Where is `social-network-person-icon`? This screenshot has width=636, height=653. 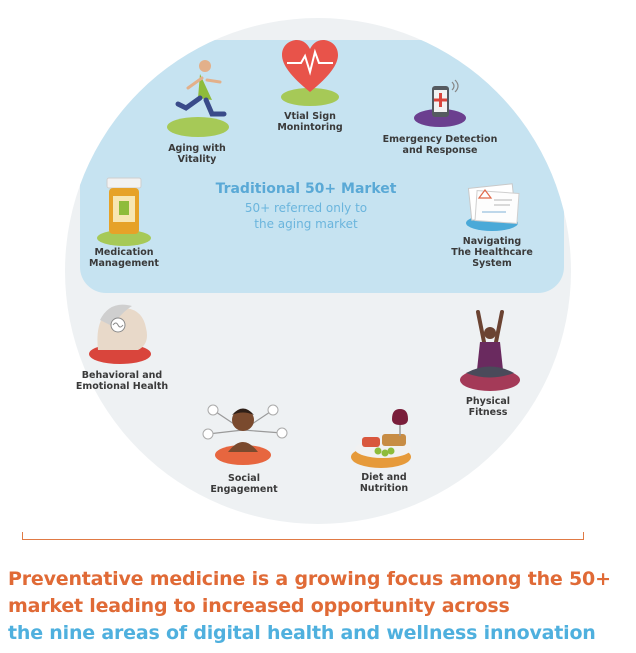 social-network-person-icon is located at coordinates (245, 434).